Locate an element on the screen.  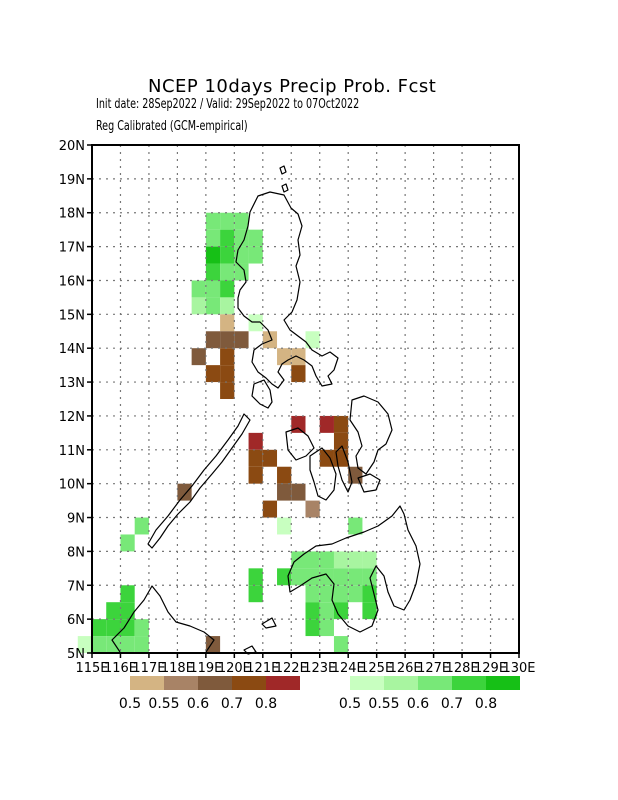
x-tick-label: 115E is located at coordinates (91, 668).